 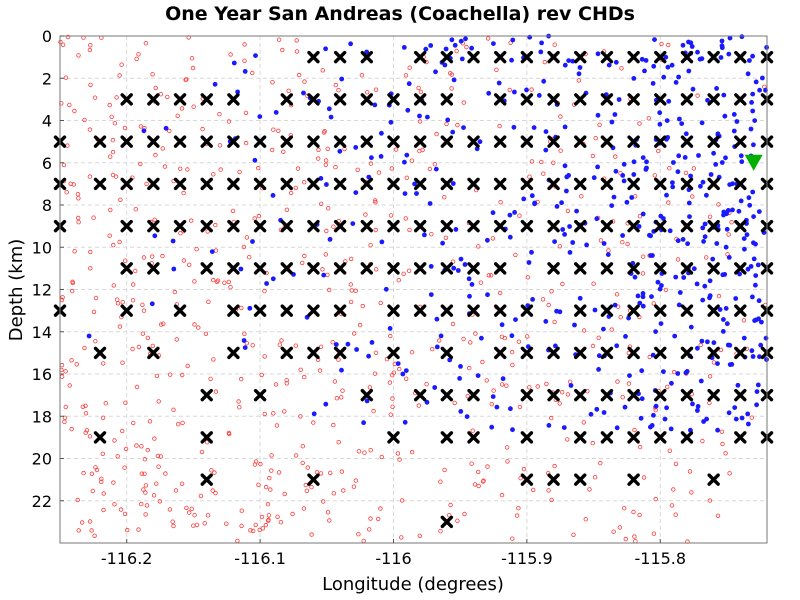 What do you see at coordinates (42, 501) in the screenshot?
I see `y-tick-label: 22` at bounding box center [42, 501].